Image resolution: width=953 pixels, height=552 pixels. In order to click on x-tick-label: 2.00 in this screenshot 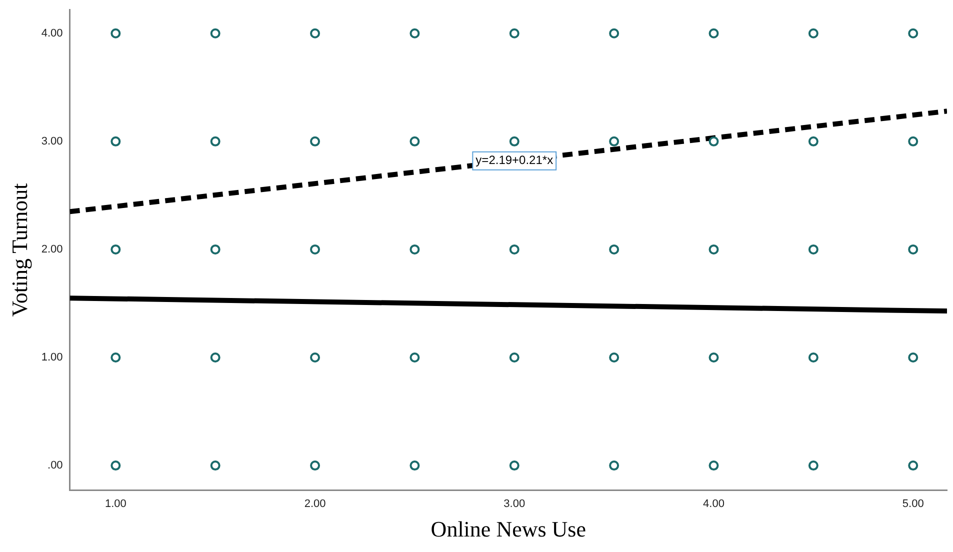, I will do `click(315, 504)`.